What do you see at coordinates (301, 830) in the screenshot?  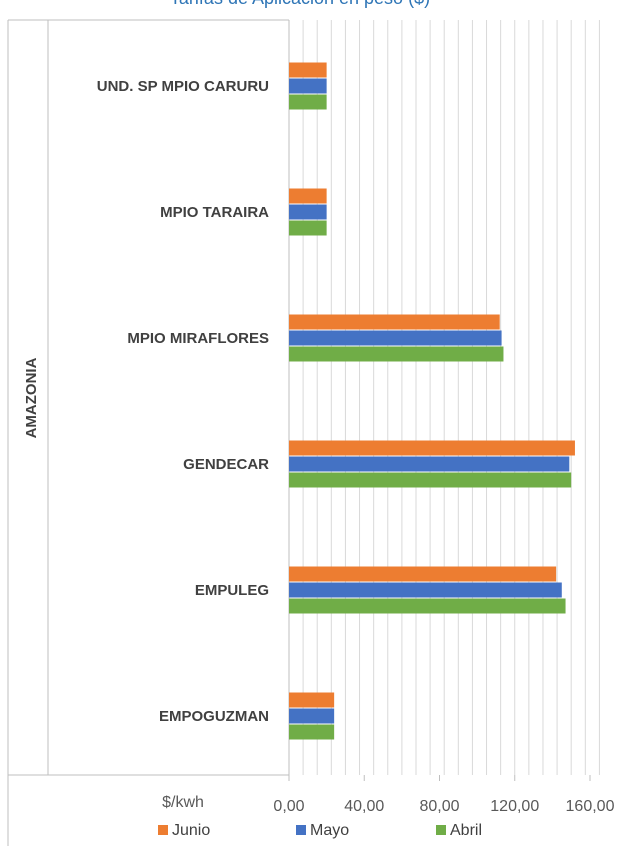 I see `legend-swatch-mayo` at bounding box center [301, 830].